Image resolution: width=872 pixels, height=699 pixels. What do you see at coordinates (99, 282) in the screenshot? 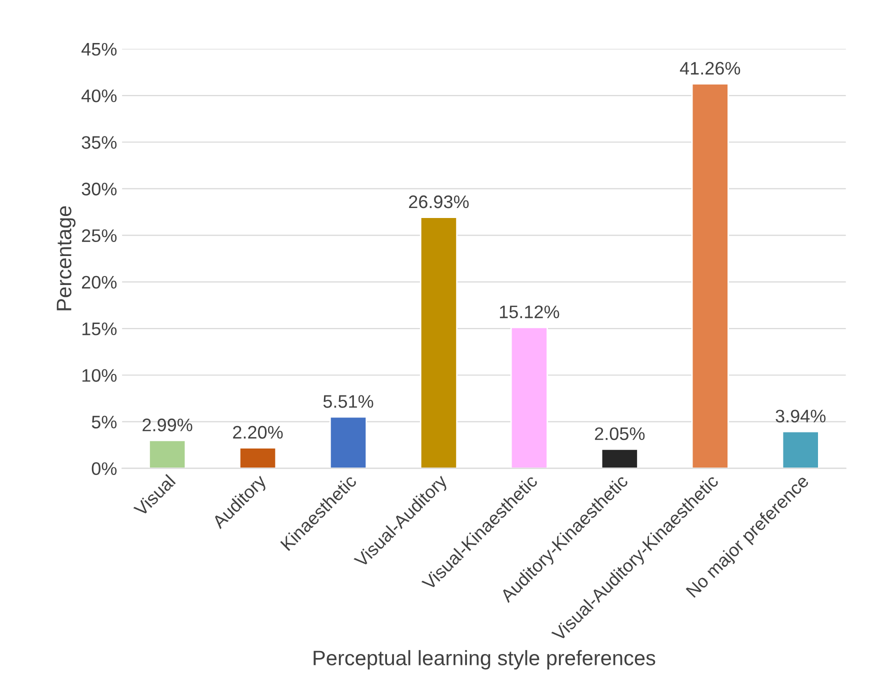
I see `y-tick-label: 20%` at bounding box center [99, 282].